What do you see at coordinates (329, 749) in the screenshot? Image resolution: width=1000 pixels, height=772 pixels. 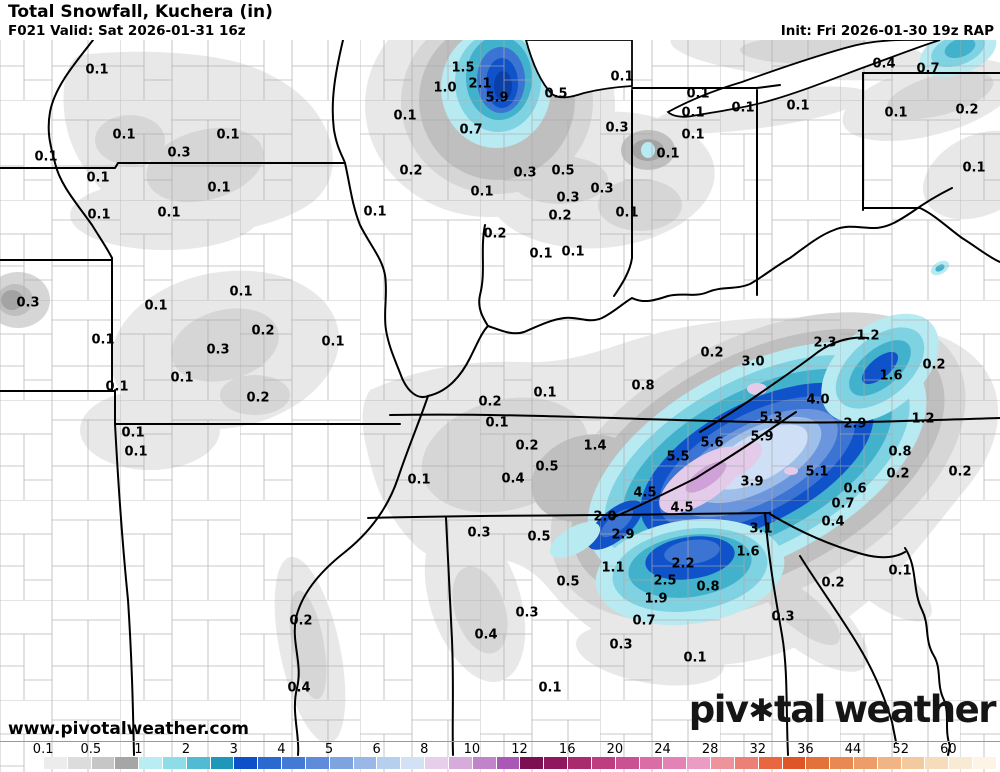 I see `colorbar-tick: 5` at bounding box center [329, 749].